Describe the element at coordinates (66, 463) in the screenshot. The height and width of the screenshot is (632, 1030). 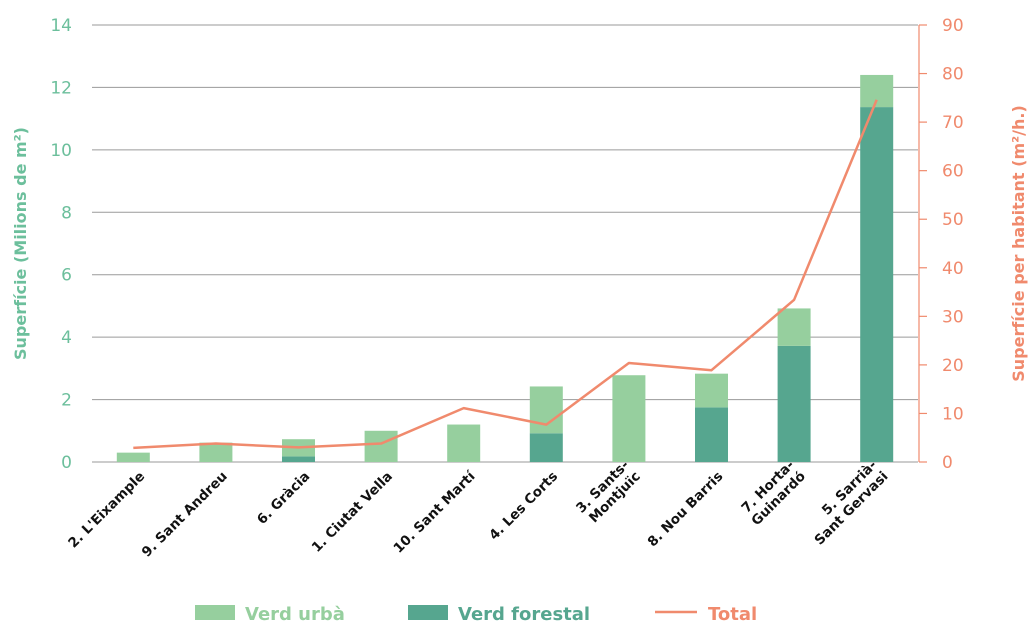
I see `left-axis-tick-label: 0` at that location.